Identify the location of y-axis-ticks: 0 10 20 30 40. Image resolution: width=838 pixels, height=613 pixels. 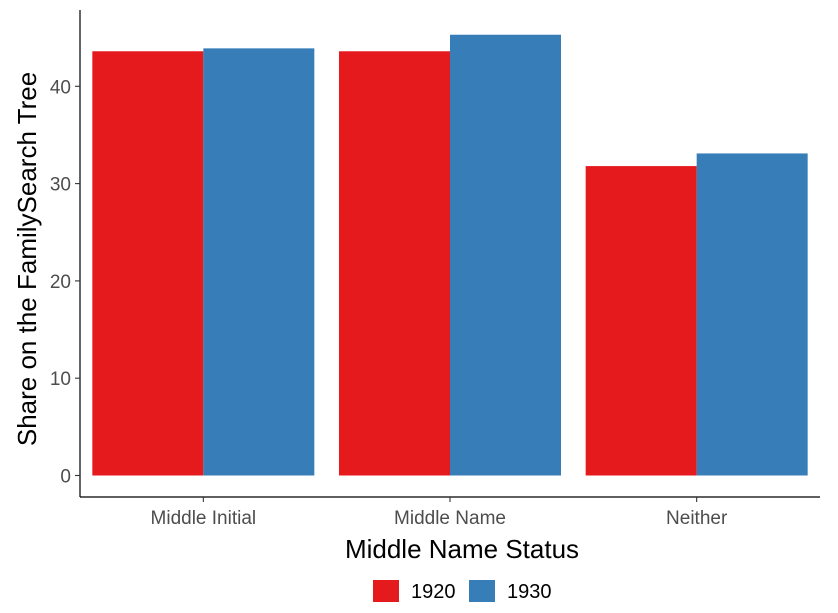
(65, 282).